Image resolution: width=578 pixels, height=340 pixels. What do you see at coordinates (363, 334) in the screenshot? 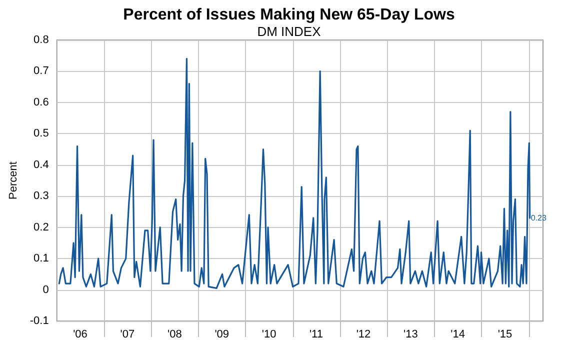
I see `x-tick-label: '12` at bounding box center [363, 334].